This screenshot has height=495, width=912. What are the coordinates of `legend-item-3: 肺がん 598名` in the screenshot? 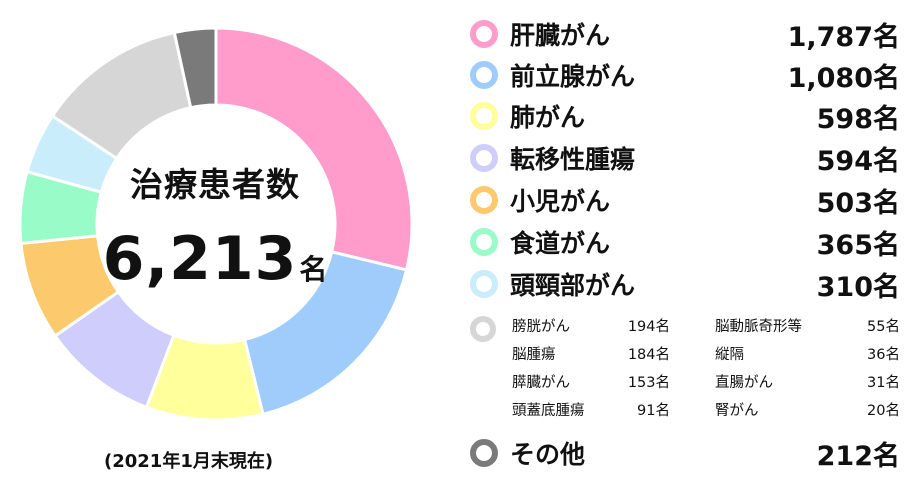 It's located at (685, 116).